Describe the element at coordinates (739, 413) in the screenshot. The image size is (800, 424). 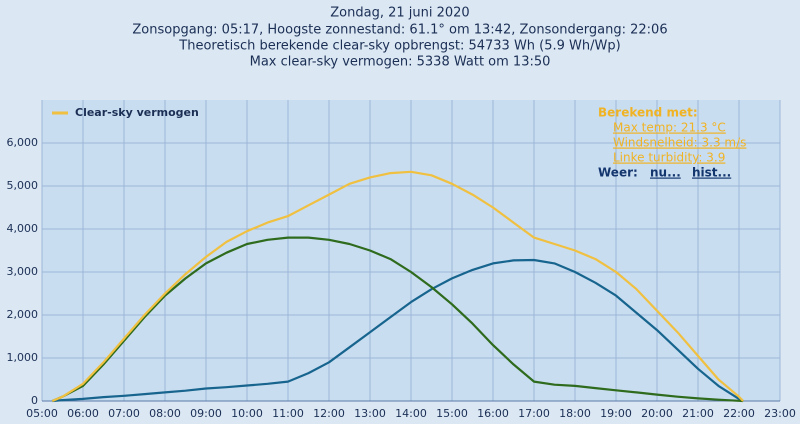
I see `x-tick-label: 22:00` at that location.